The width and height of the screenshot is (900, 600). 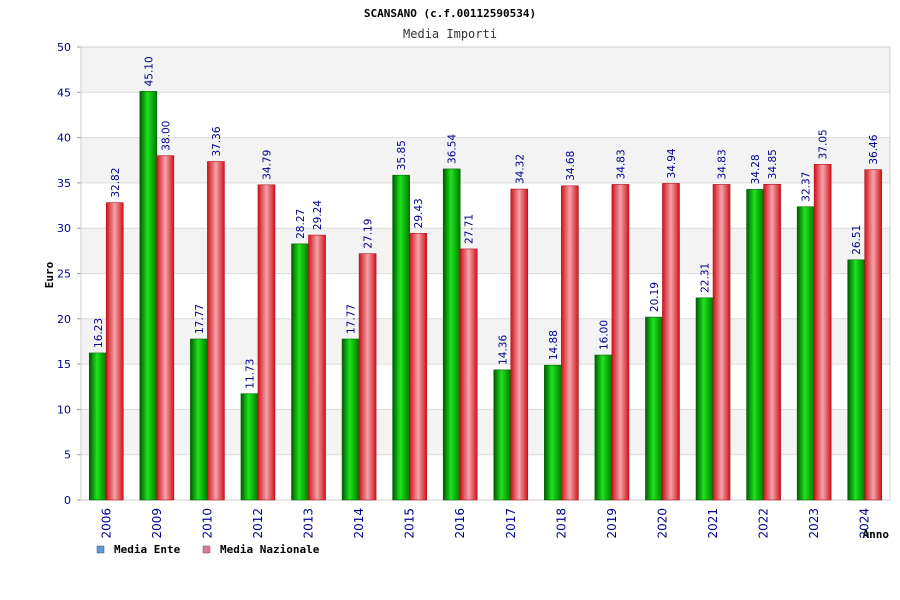 I want to click on x-tick-label: 2020, so click(x=662, y=523).